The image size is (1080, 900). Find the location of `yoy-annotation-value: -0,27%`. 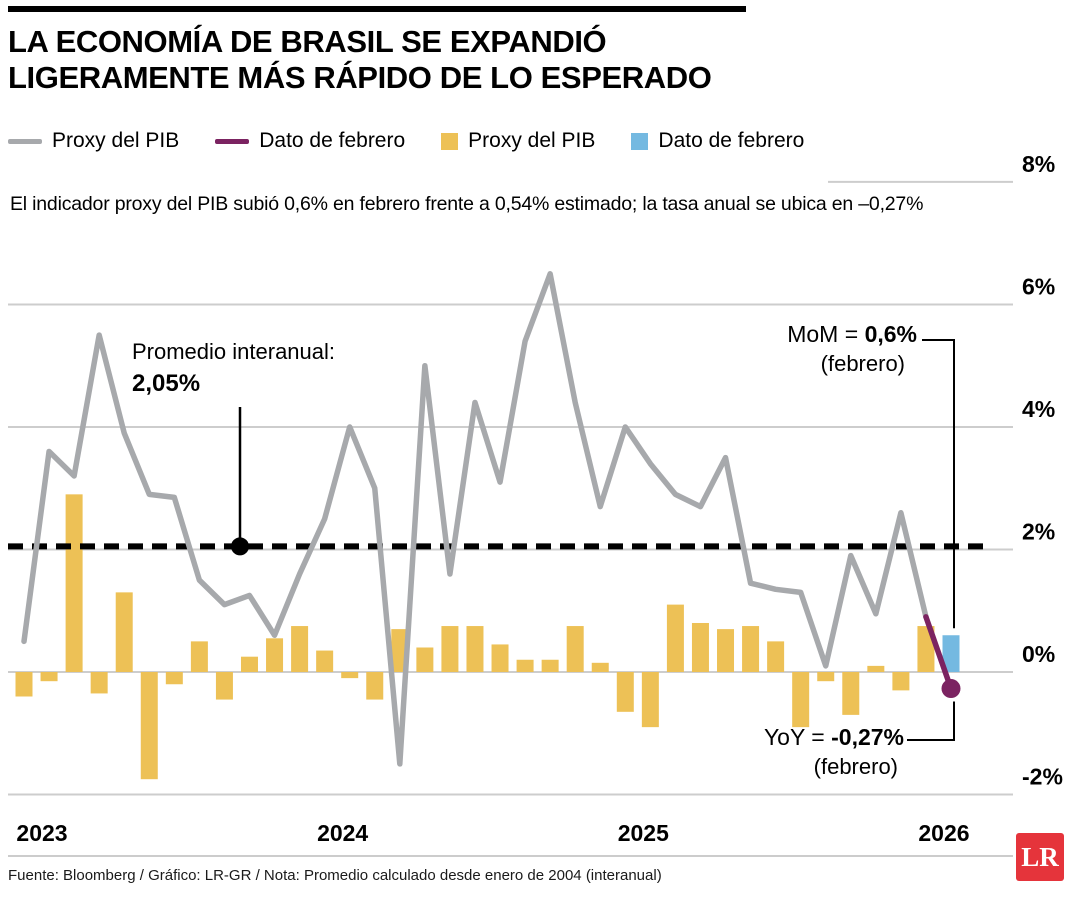

yoy-annotation-value: -0,27% is located at coordinates (867, 737).